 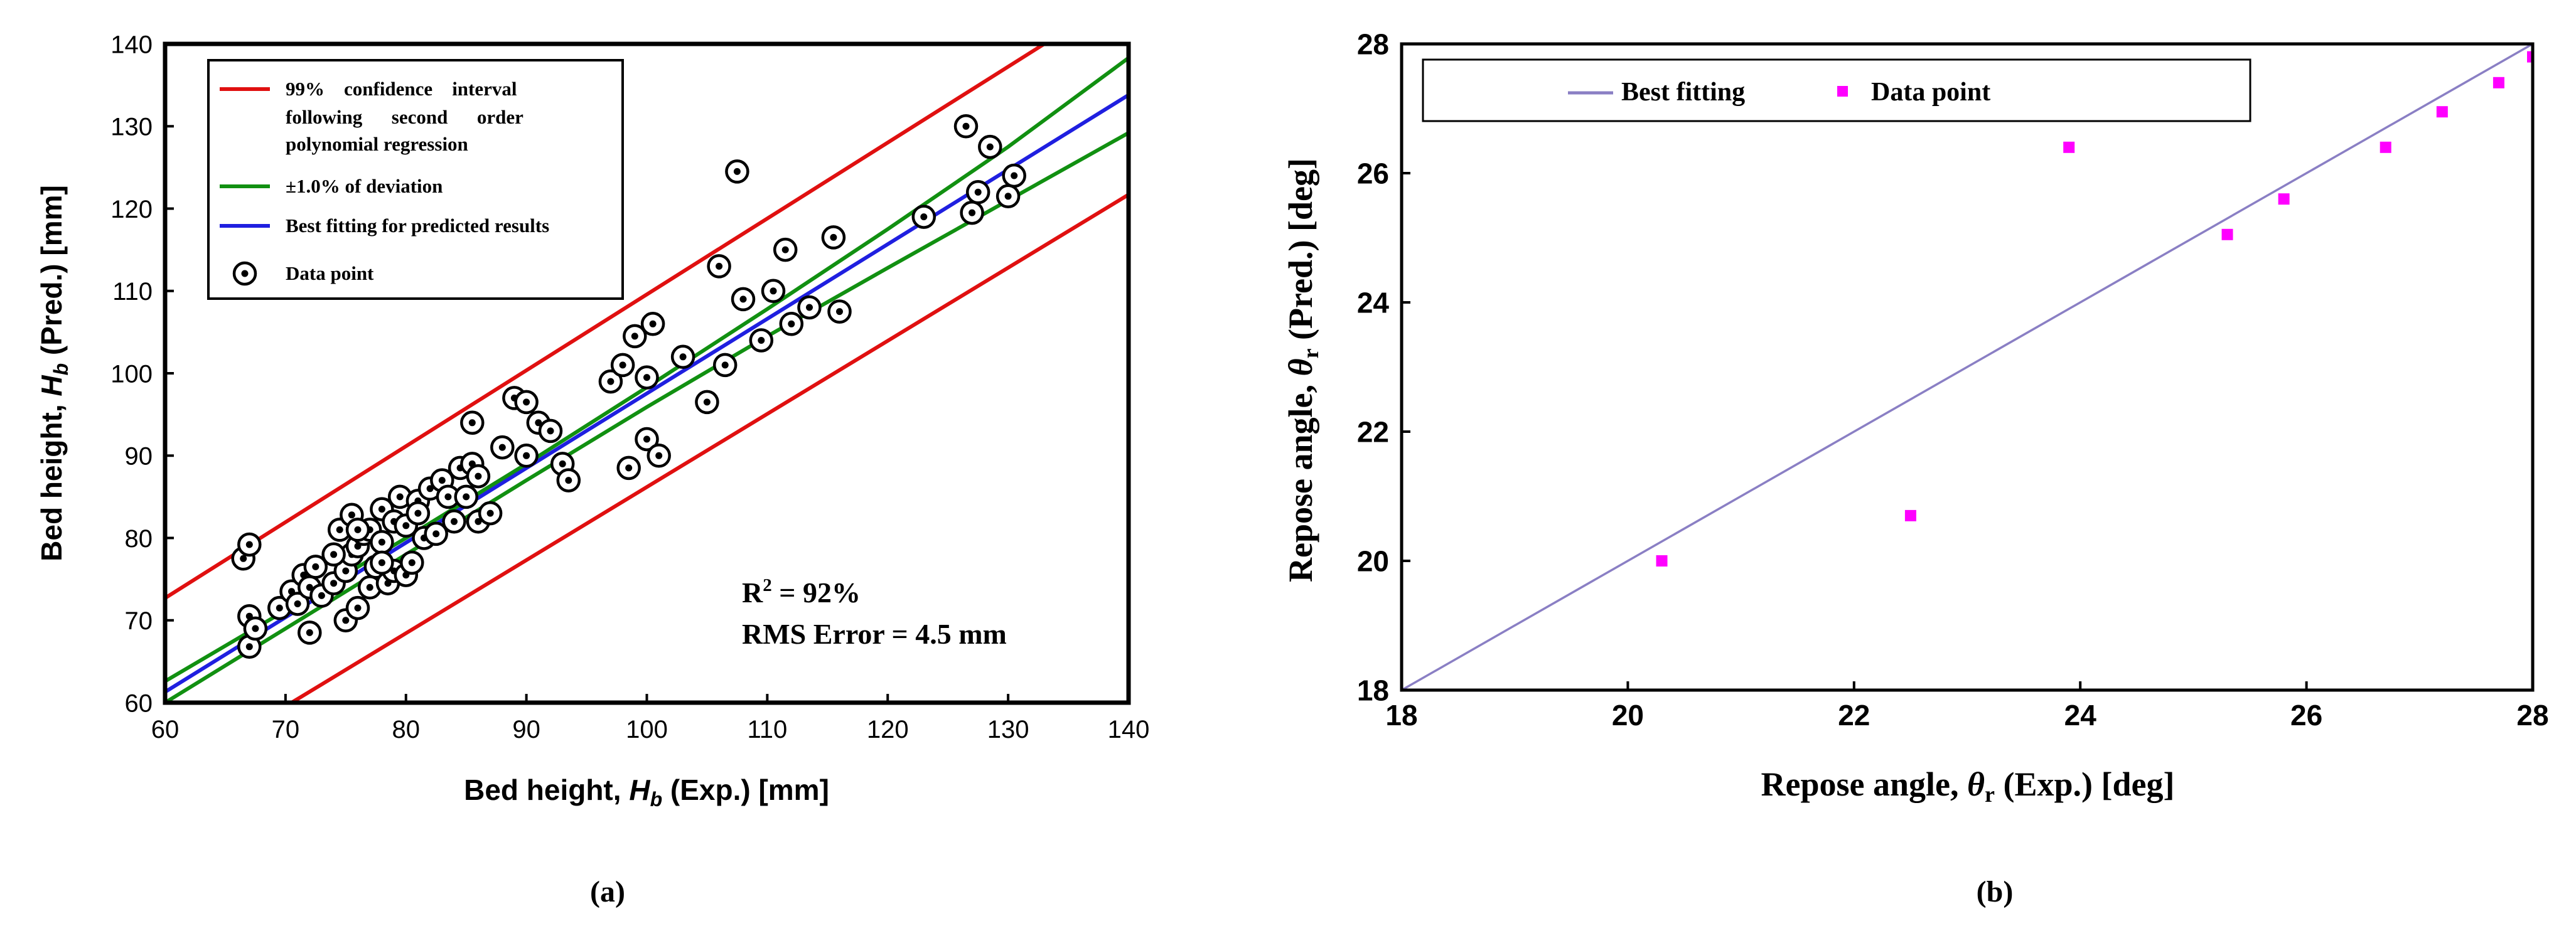 I want to click on legend-best-fit-label: Best fitting for predicted results, so click(x=417, y=226).